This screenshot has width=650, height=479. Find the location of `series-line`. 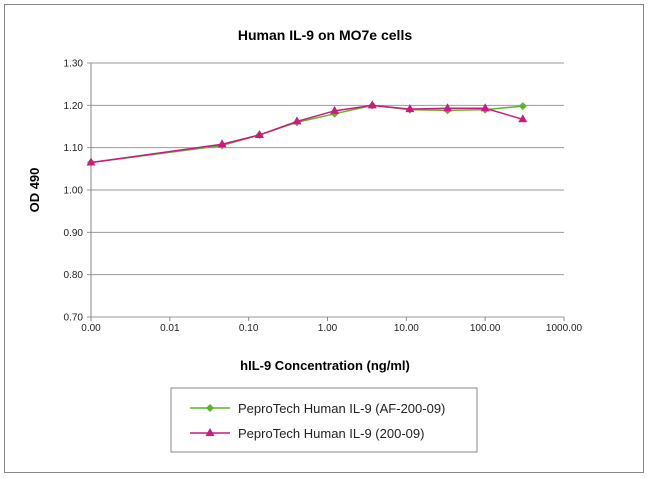

series-line is located at coordinates (306, 134).